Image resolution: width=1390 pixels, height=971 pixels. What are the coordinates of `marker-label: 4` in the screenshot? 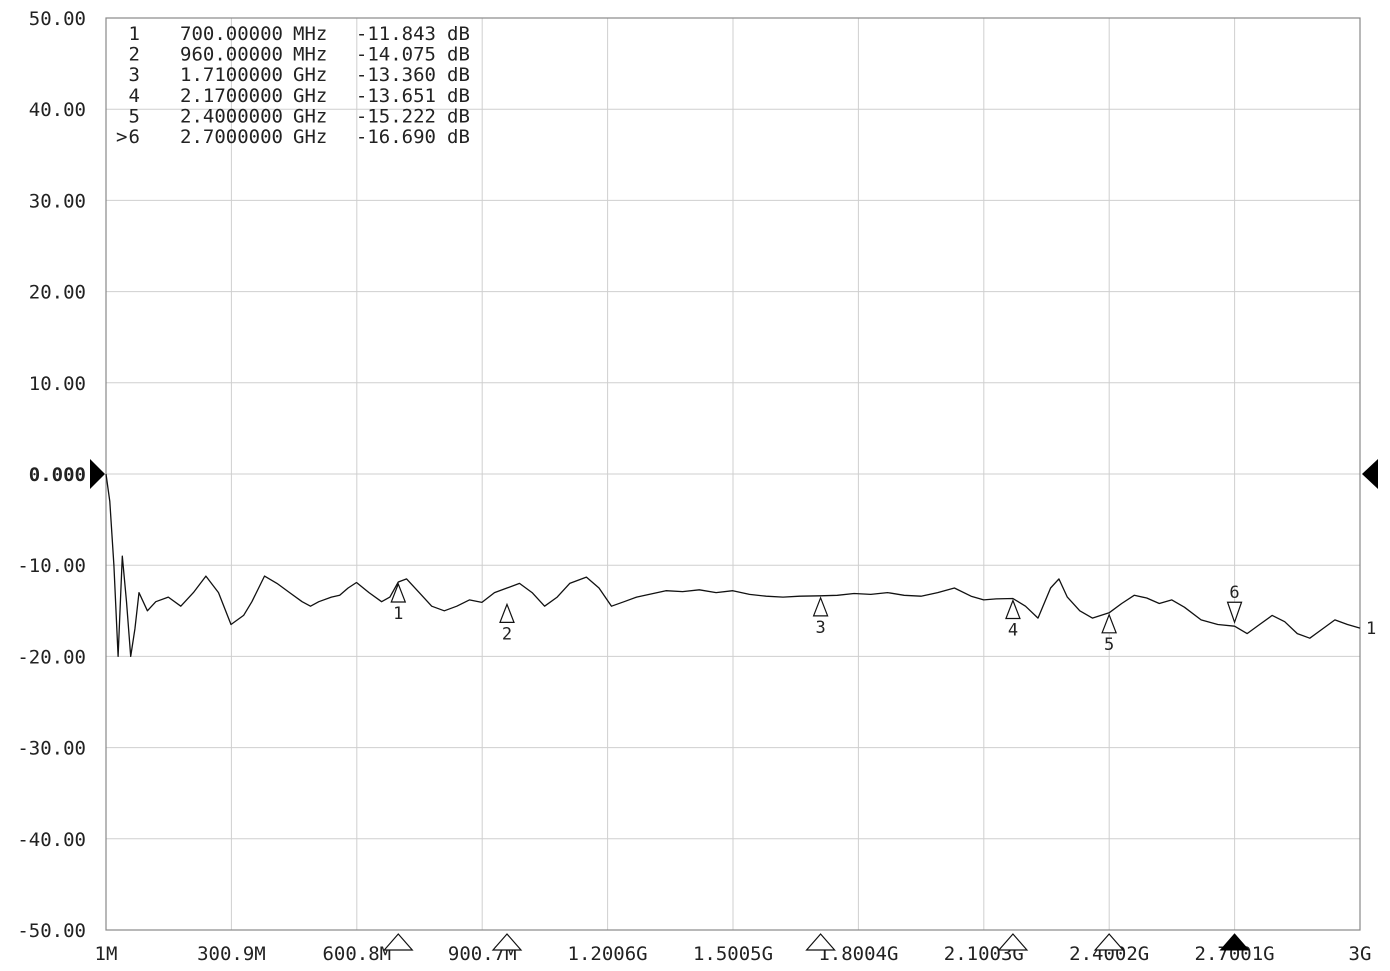 It's located at (1013, 630).